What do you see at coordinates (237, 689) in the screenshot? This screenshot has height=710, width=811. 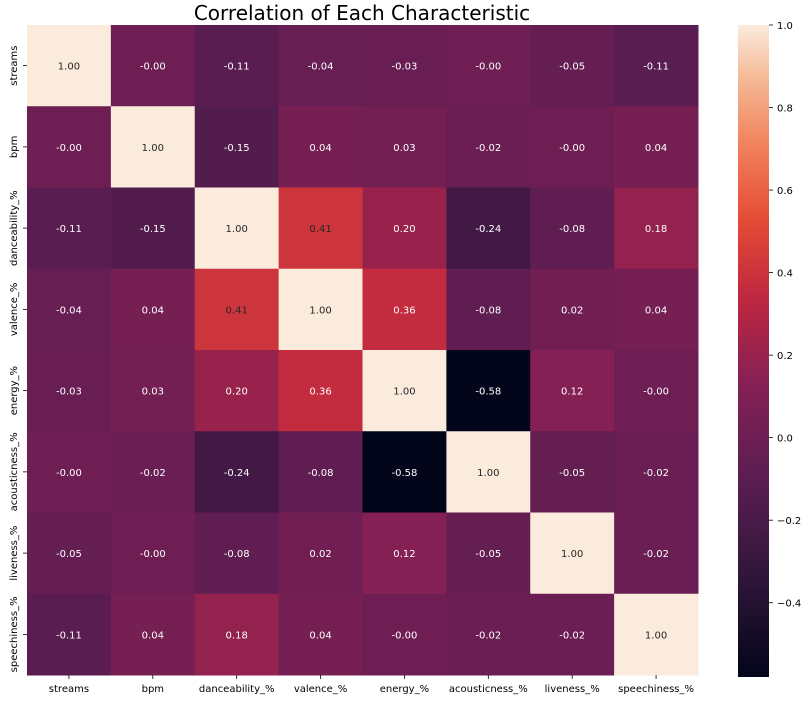 I see `x-tick-label: danceability_%` at bounding box center [237, 689].